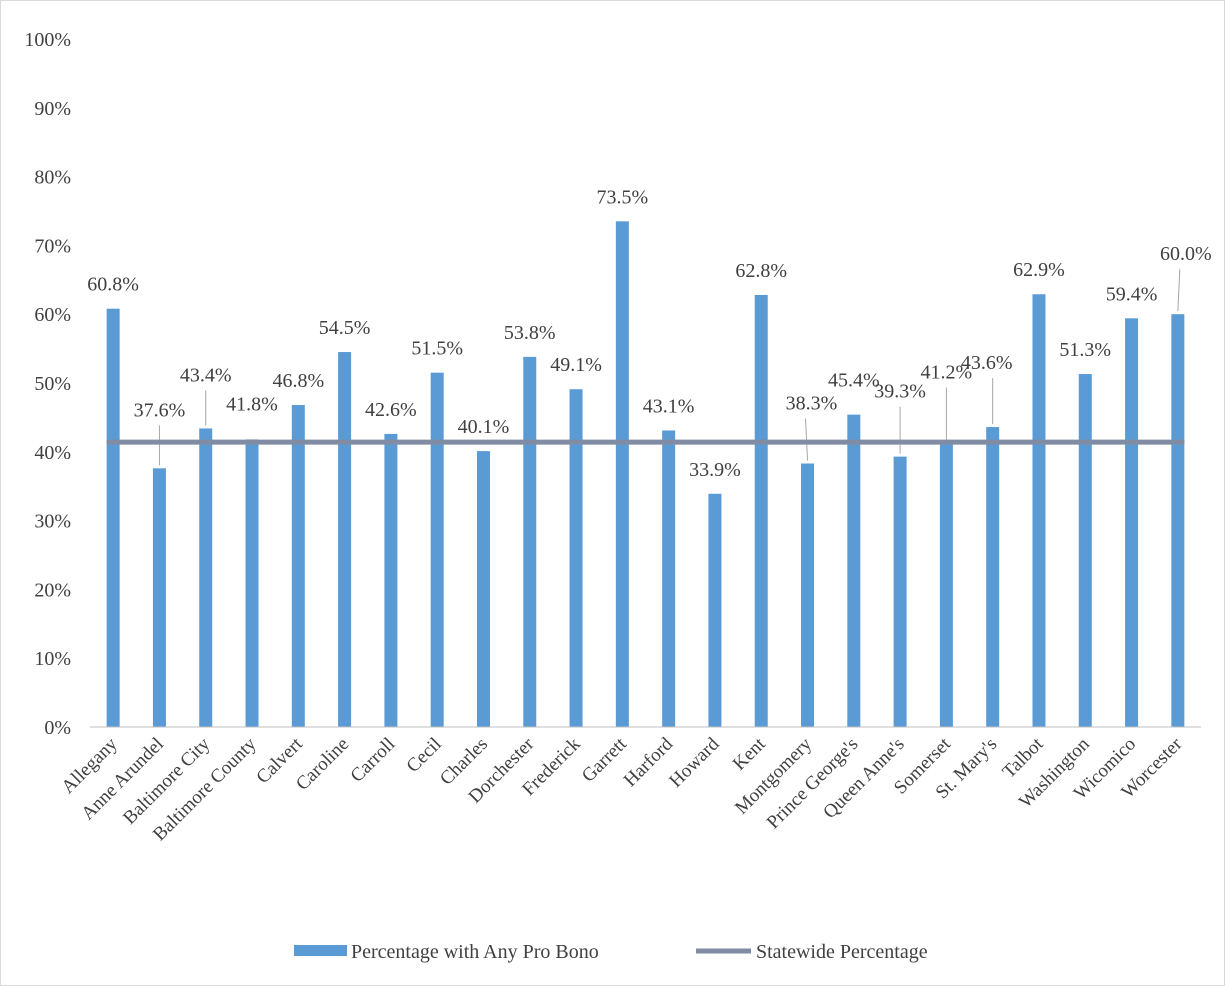 This screenshot has width=1225, height=986. I want to click on y-tick-label: 50%, so click(52, 384).